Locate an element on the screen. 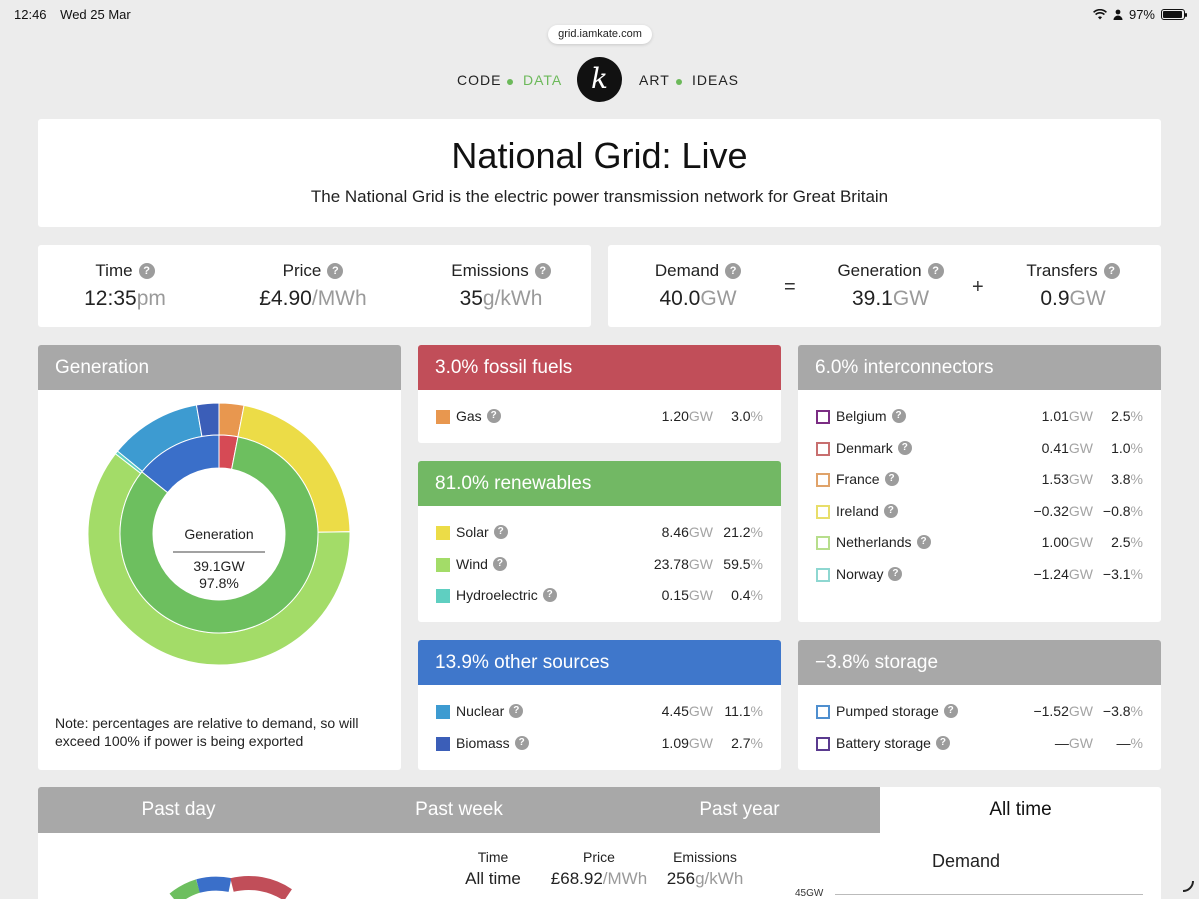 The width and height of the screenshot is (1199, 899). generation-donut-chart: Generation 39.1GW 97.8% is located at coordinates (219, 534).